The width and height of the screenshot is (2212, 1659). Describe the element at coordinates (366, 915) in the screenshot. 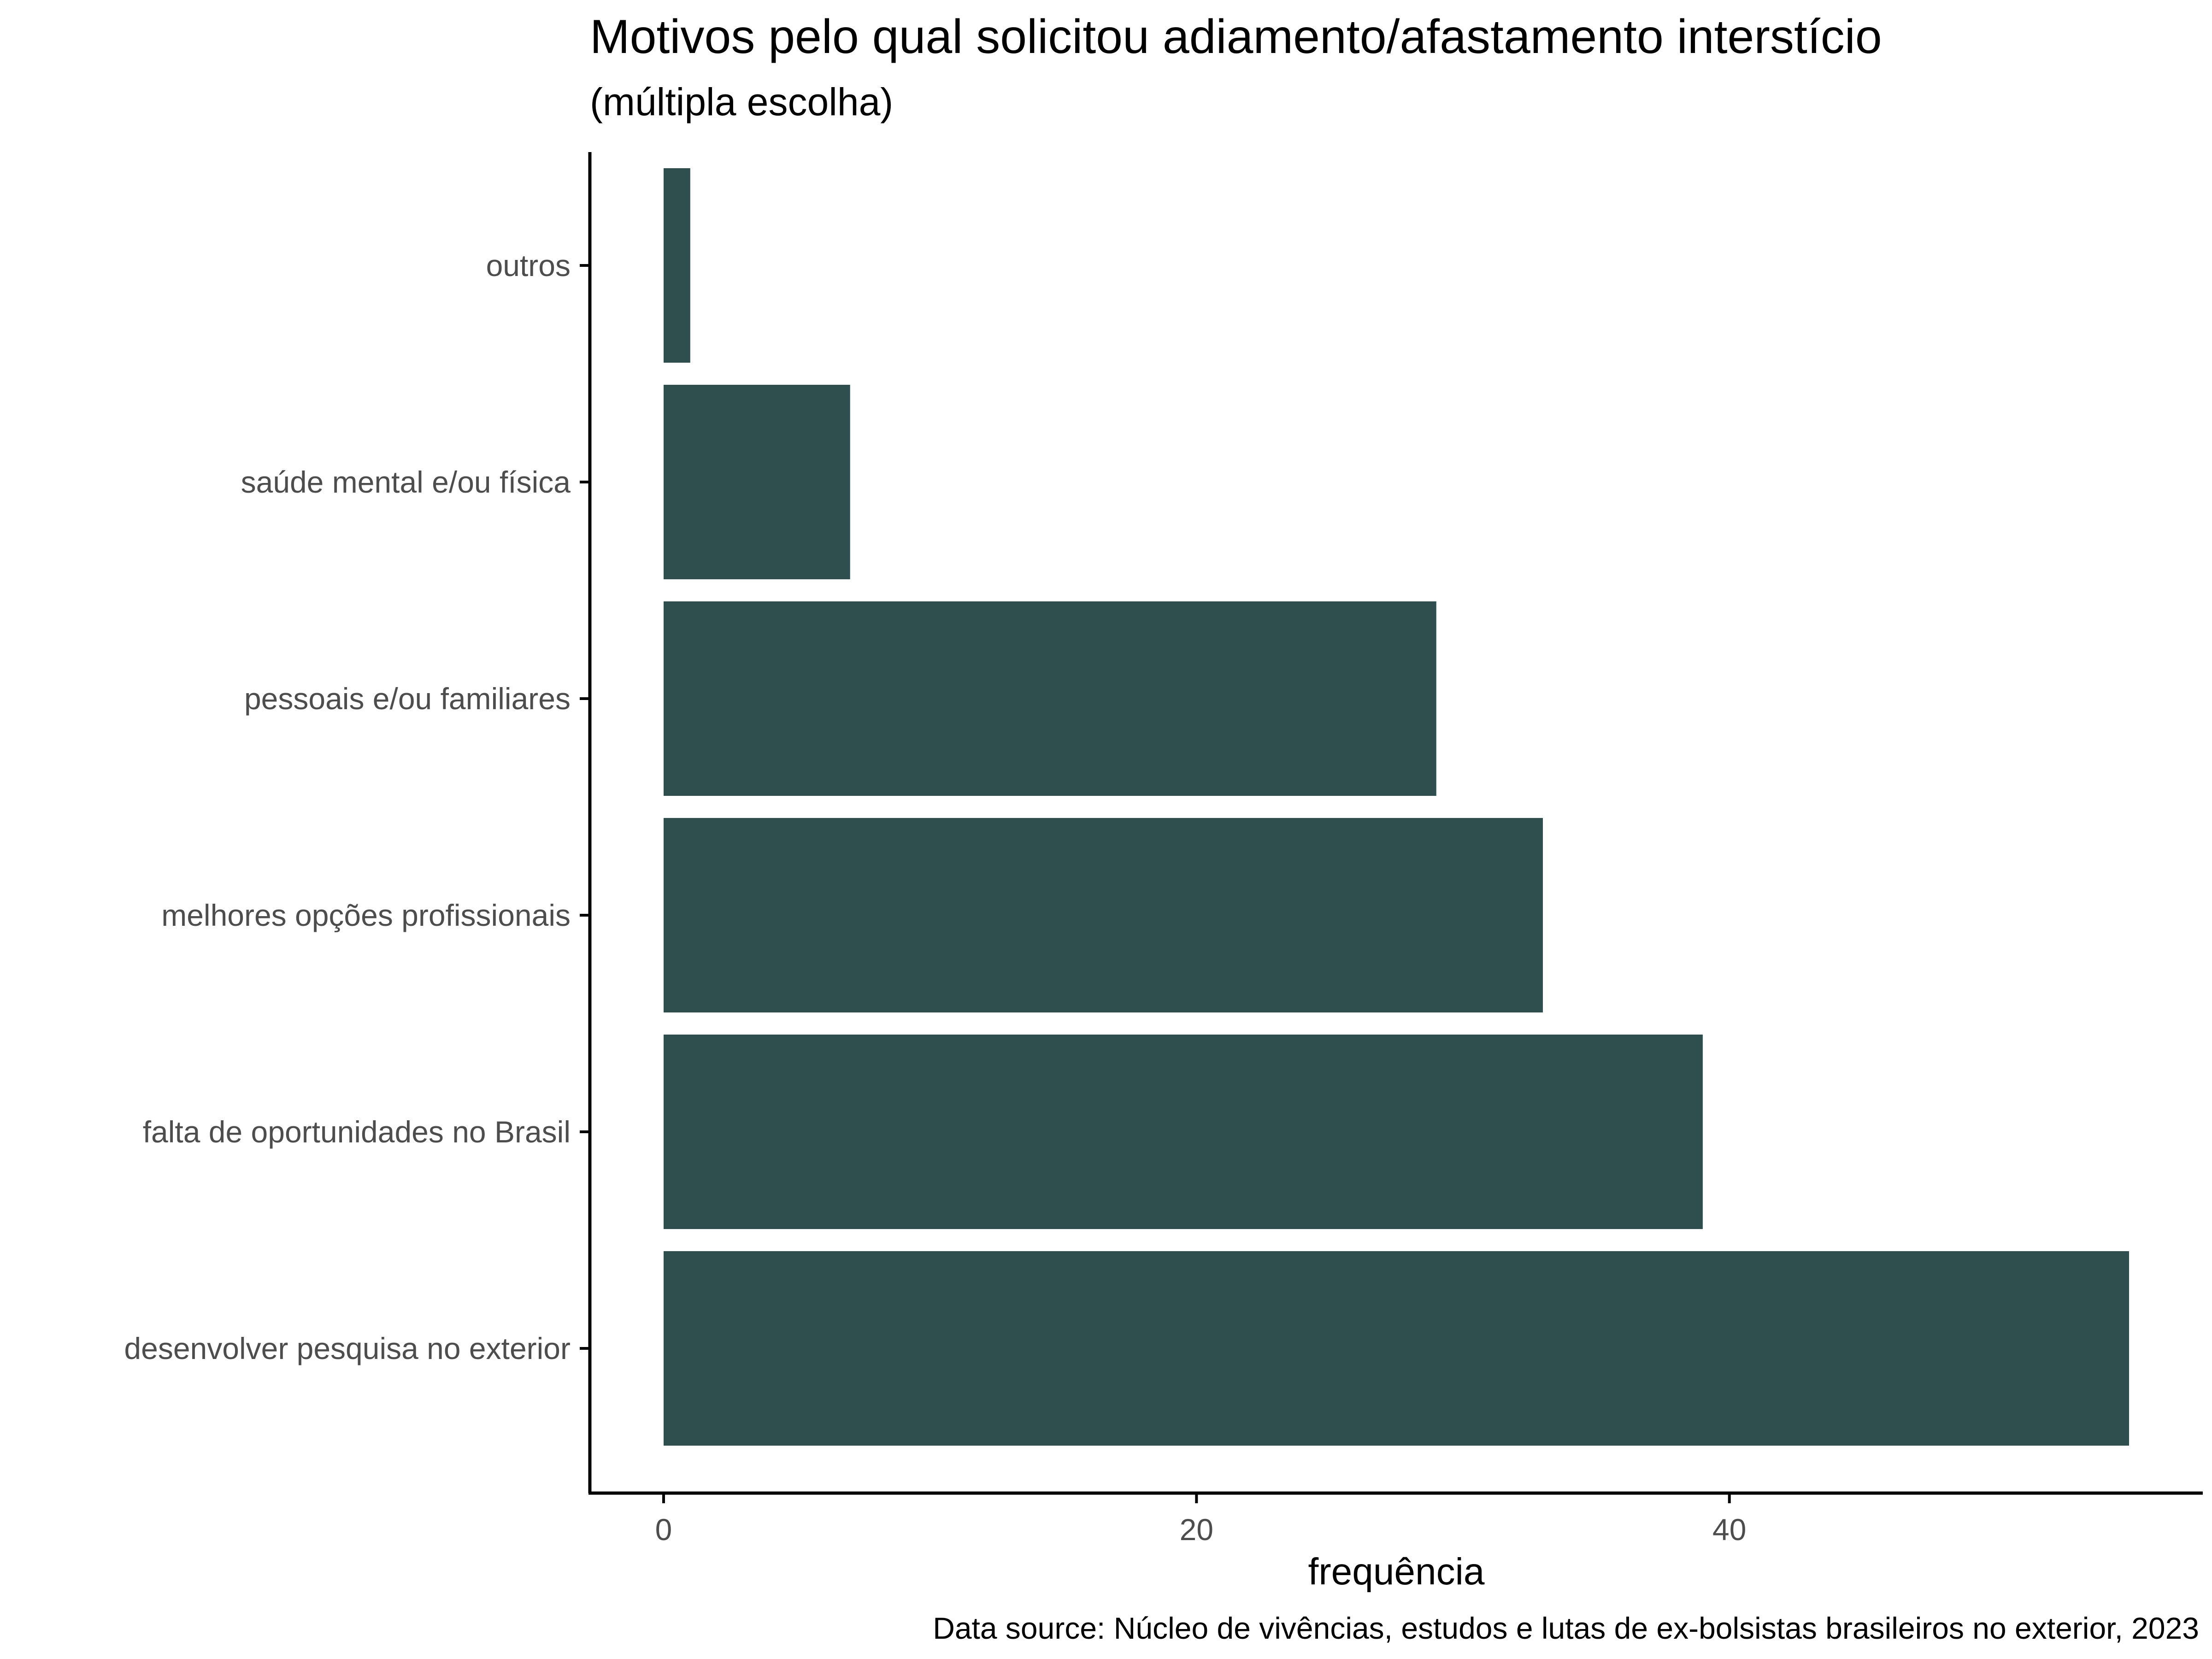

I see `y-tick-label: melhores opções profissionais` at that location.